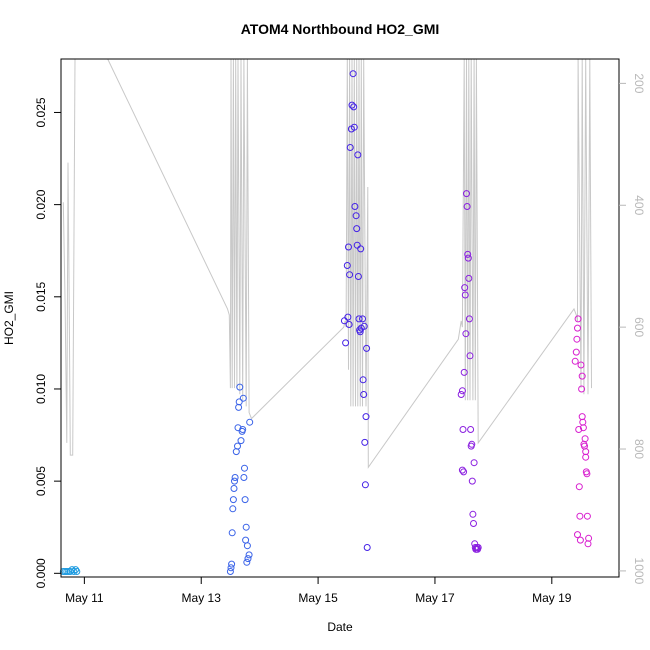 The height and width of the screenshot is (650, 650). I want to click on y-tick-label: 0.010, so click(41, 389).